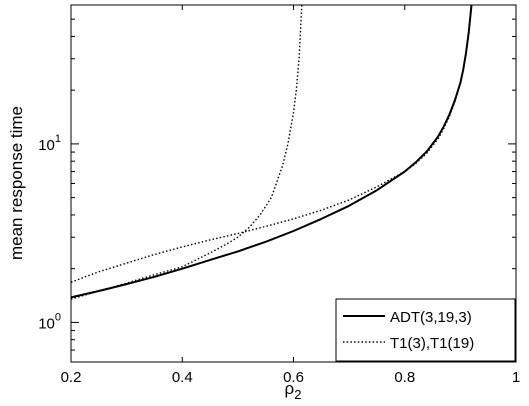  I want to click on y-tick-label: 10⁰, so click(49, 321).